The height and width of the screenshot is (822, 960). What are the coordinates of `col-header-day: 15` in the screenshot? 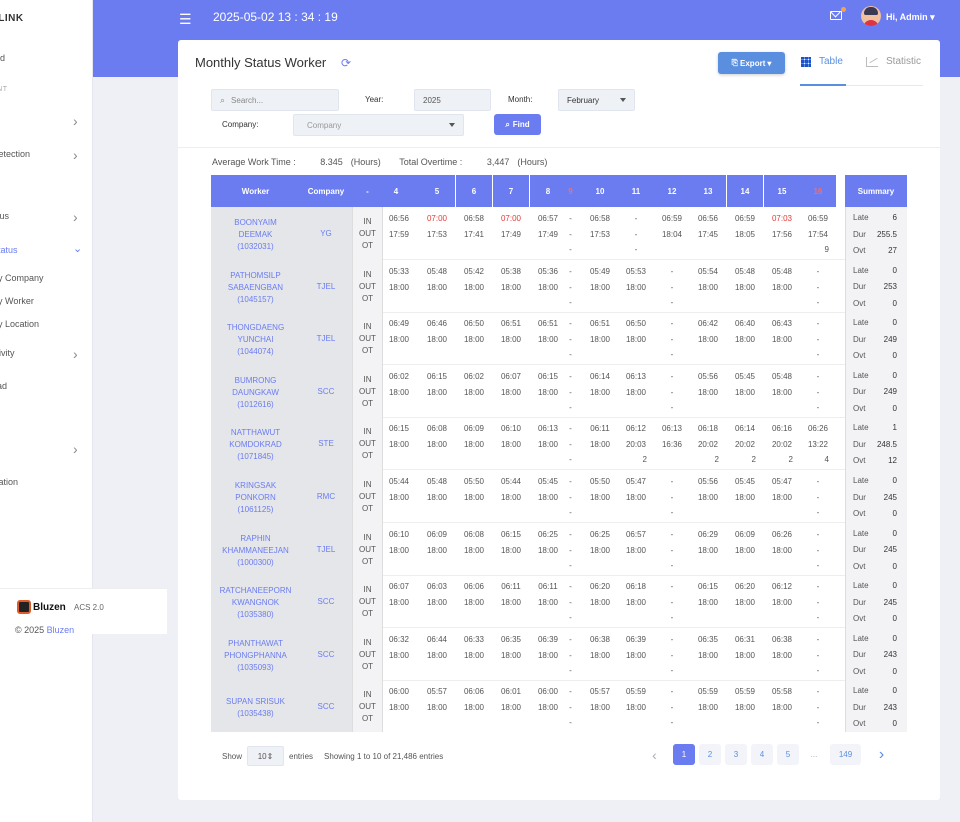 It's located at (782, 191).